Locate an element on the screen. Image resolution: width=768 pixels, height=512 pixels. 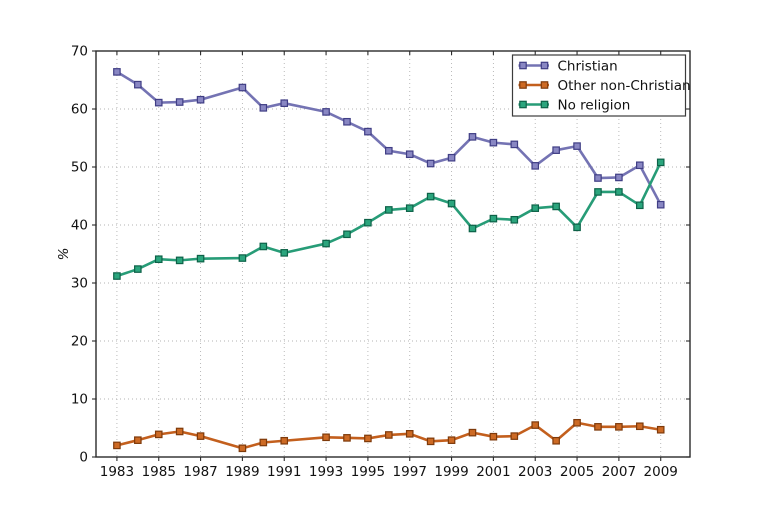
x-tick-label: 1991 is located at coordinates (284, 472).